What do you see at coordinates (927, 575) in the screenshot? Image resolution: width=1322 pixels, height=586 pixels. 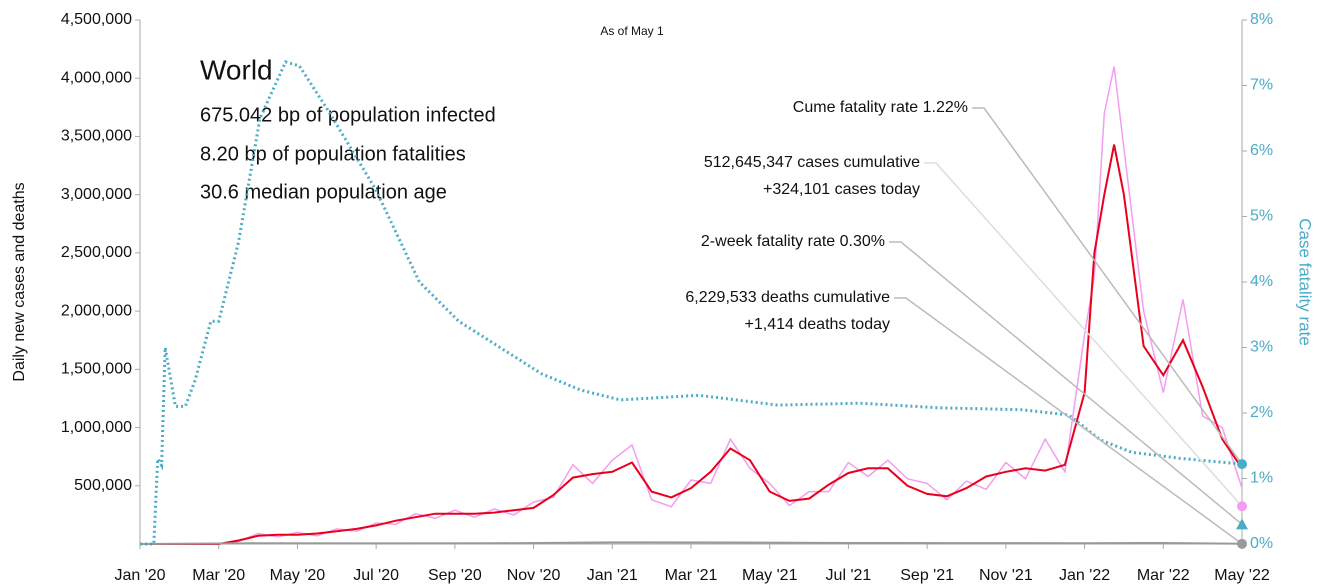 I see `x-tick-label: Sep '21` at bounding box center [927, 575].